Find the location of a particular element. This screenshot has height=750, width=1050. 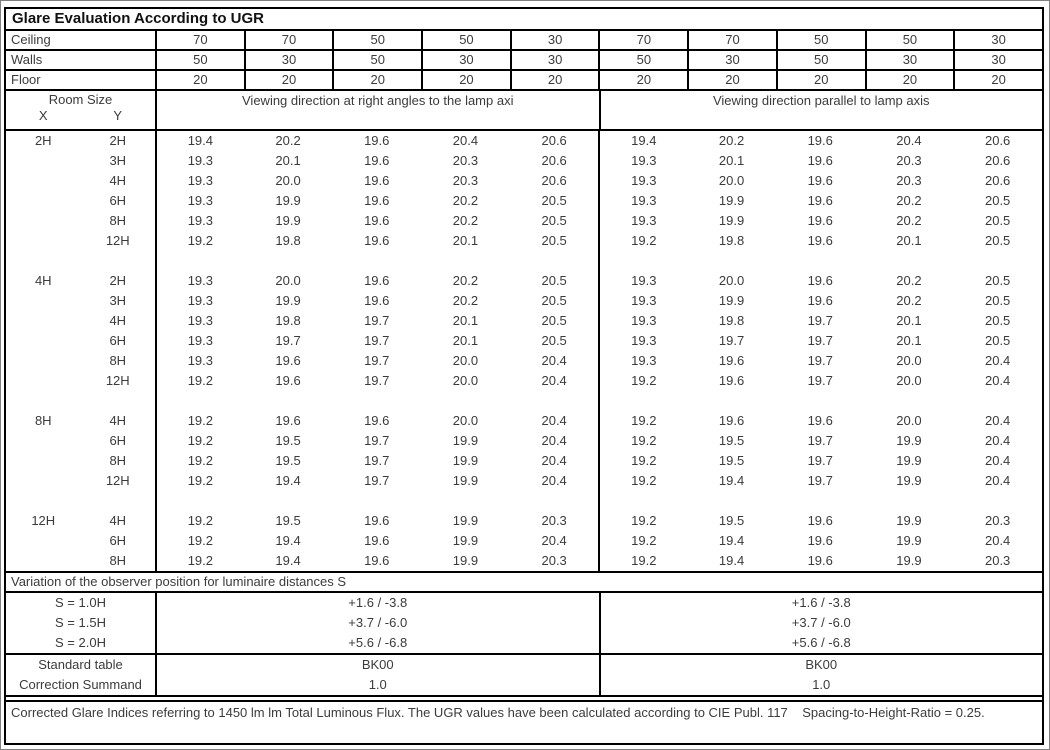

room-x-cell: 12H is located at coordinates (43, 520).